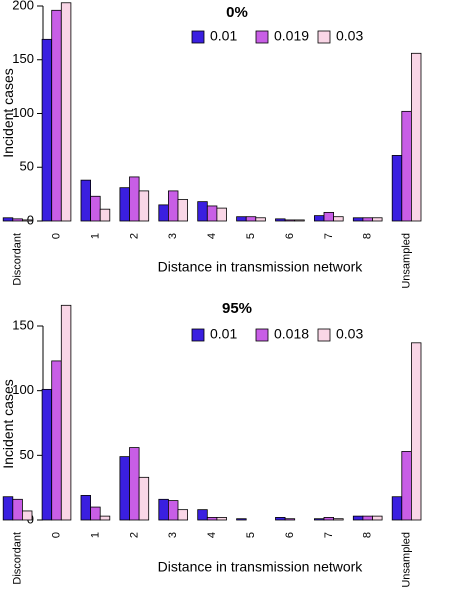 Image resolution: width=474 pixels, height=590 pixels. I want to click on chart2-bar-0-s2, so click(56, 440).